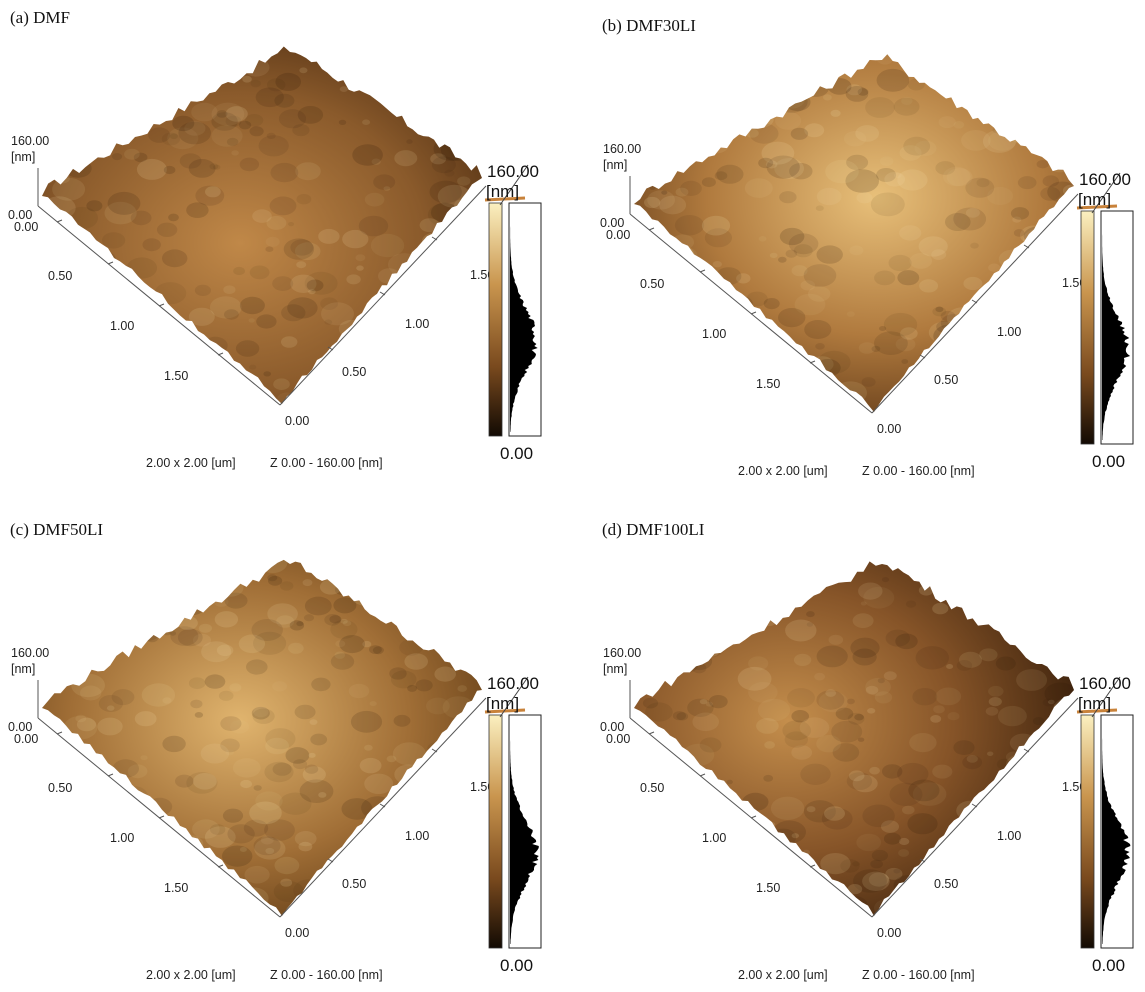 The width and height of the screenshot is (1145, 992). What do you see at coordinates (653, 529) in the screenshot?
I see `panel-caption: (d) DMF100LI` at bounding box center [653, 529].